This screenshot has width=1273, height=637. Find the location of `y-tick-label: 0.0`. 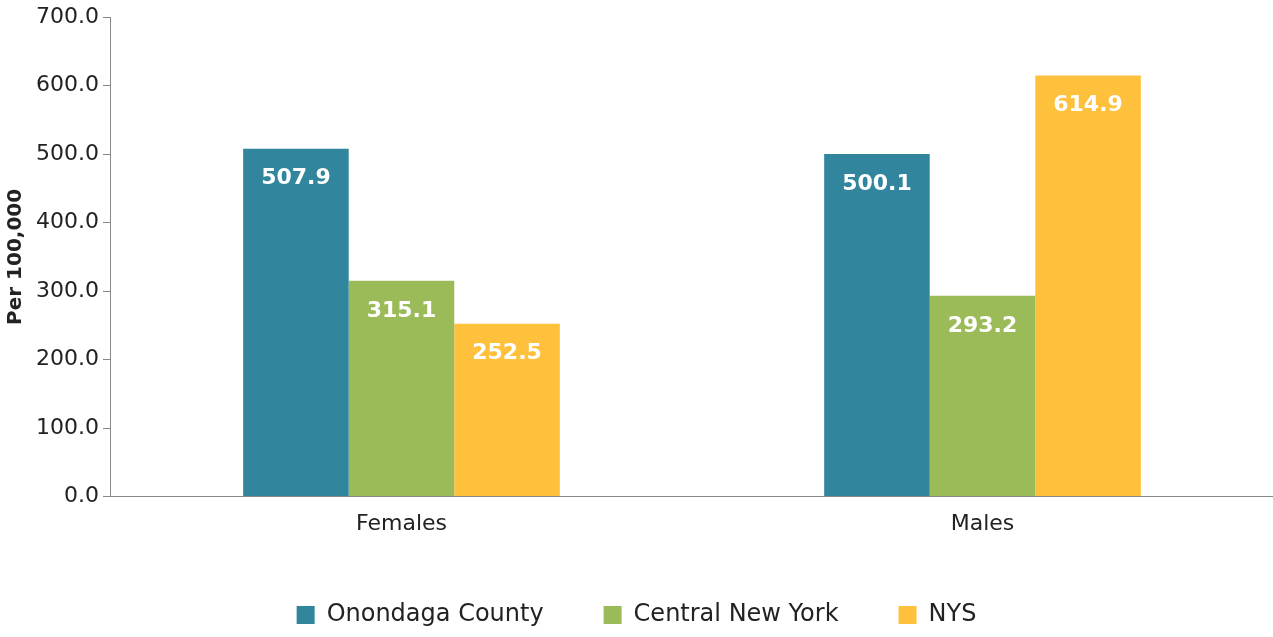

y-tick-label: 0.0 is located at coordinates (81, 495).